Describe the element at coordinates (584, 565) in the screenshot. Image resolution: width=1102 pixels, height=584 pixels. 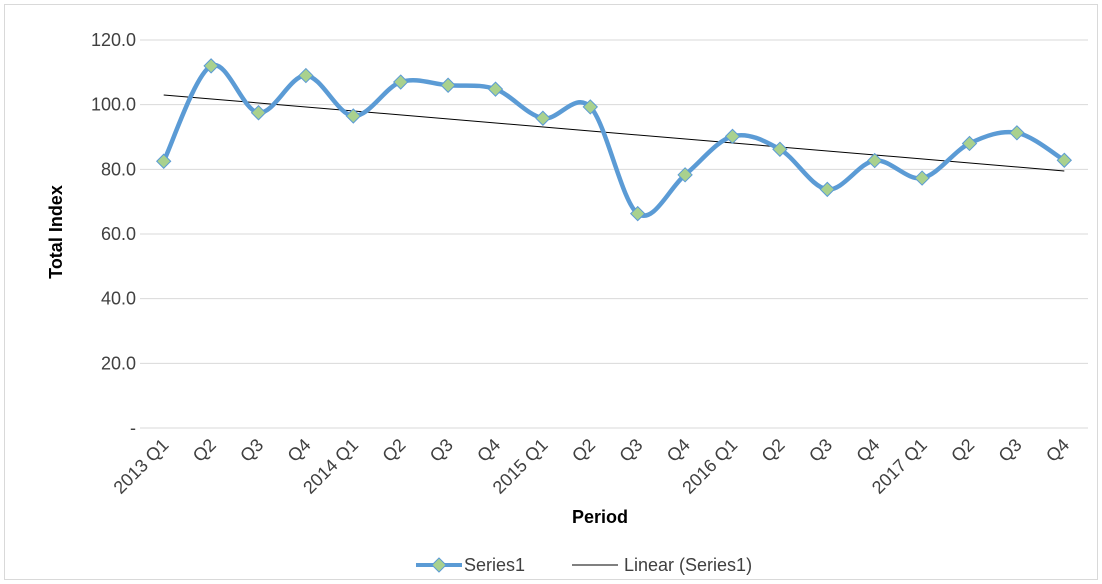
I see `legend: Series1 Linear (Series1)` at that location.